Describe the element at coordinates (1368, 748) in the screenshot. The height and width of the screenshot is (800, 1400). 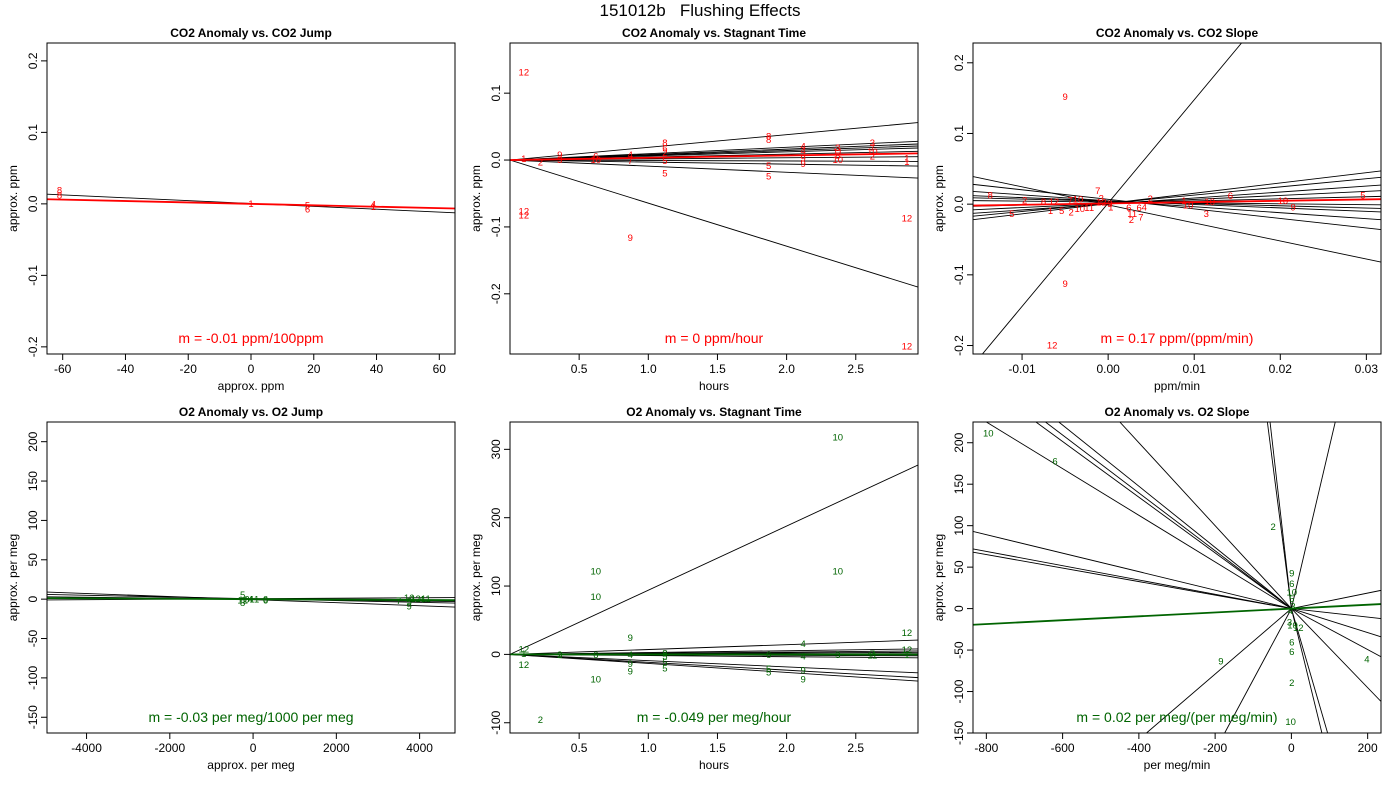
I see `x-tick-label: 200` at that location.